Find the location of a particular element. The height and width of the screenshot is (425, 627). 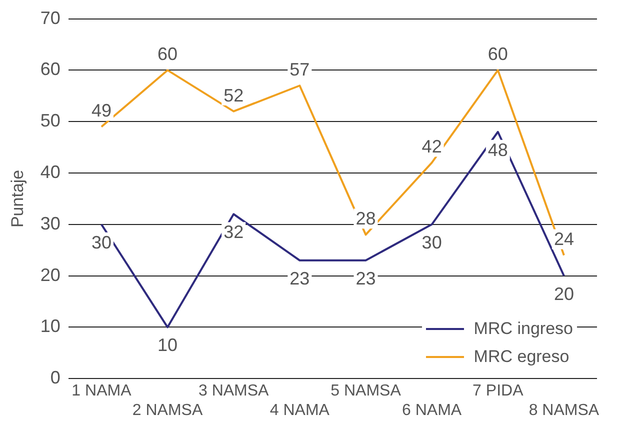

x-tick-label: 3 NAMSA is located at coordinates (234, 391).